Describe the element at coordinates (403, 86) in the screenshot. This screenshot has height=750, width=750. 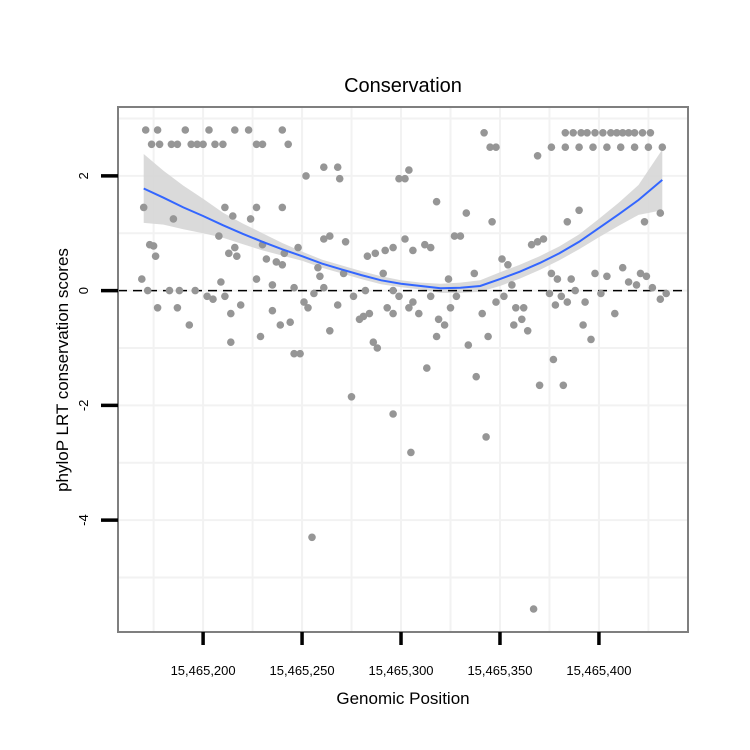
I see `chart-title: Conservation` at that location.